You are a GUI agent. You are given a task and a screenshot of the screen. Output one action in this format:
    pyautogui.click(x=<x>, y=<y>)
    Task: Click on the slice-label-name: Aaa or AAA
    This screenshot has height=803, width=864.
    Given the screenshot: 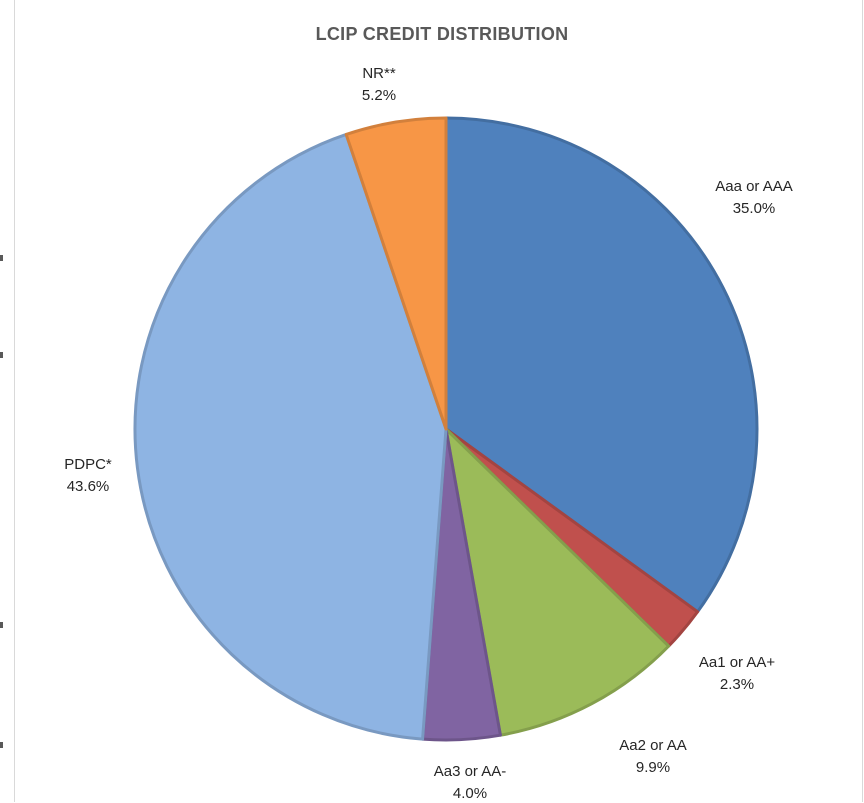 What is the action you would take?
    pyautogui.click(x=754, y=186)
    